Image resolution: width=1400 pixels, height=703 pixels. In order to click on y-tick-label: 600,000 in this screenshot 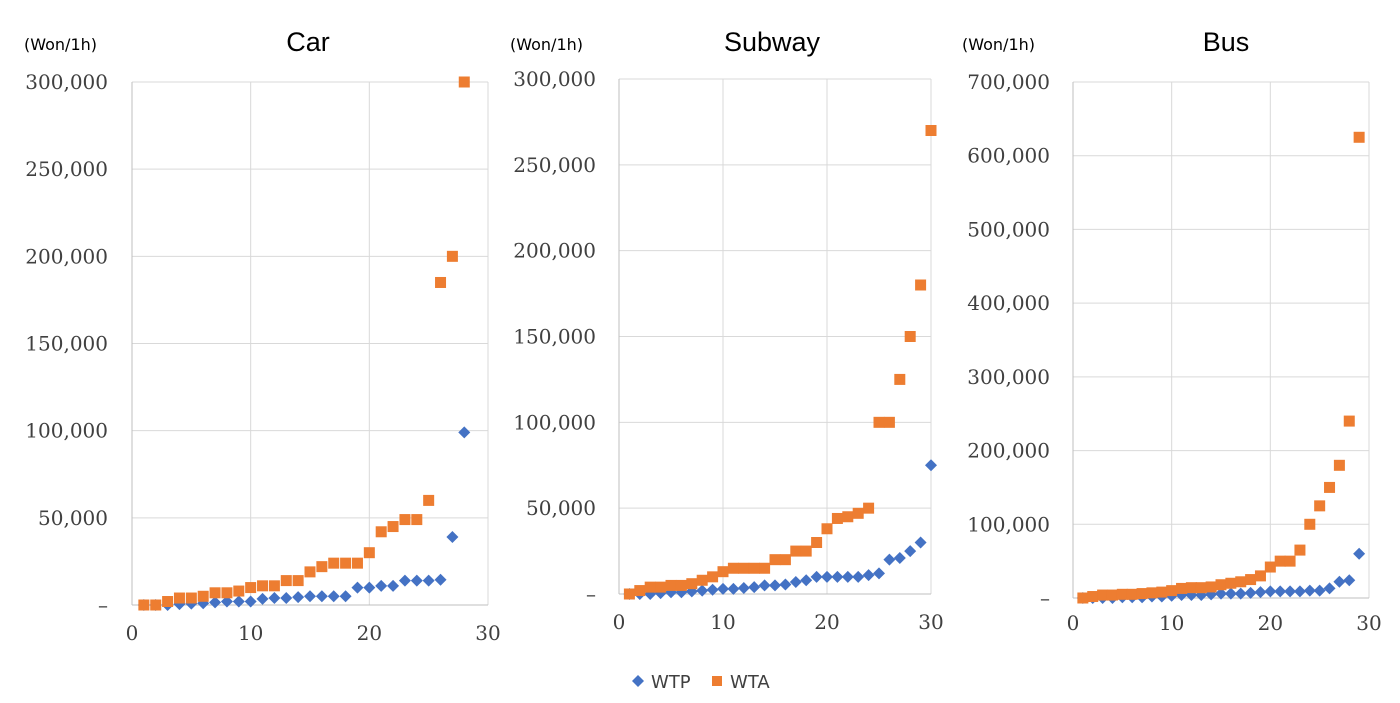, I will do `click(1008, 156)`.